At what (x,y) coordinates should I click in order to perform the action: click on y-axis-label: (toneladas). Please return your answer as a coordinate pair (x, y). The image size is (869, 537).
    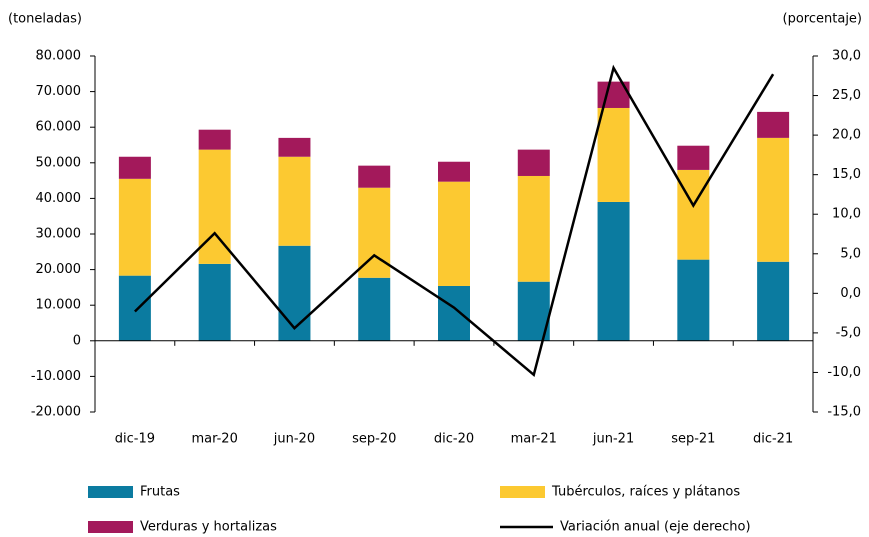
    Looking at the image, I should click on (45, 19).